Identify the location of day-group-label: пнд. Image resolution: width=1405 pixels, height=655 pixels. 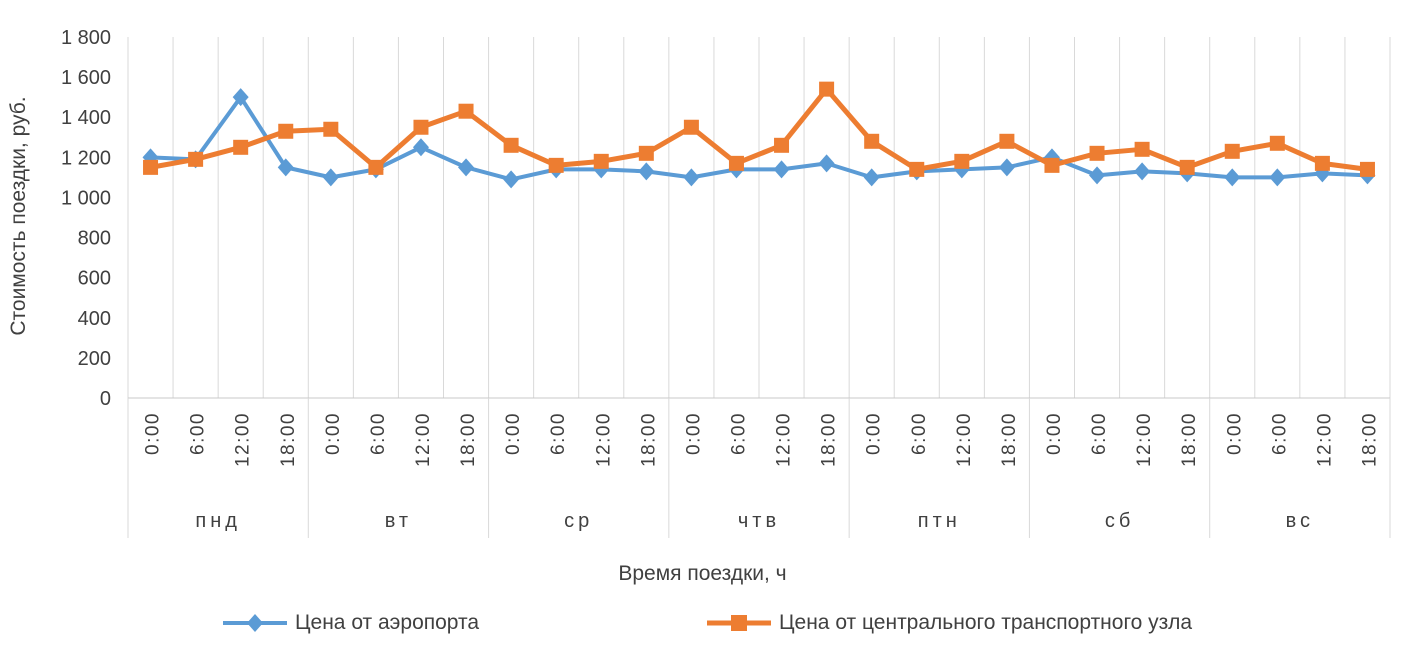
(218, 521).